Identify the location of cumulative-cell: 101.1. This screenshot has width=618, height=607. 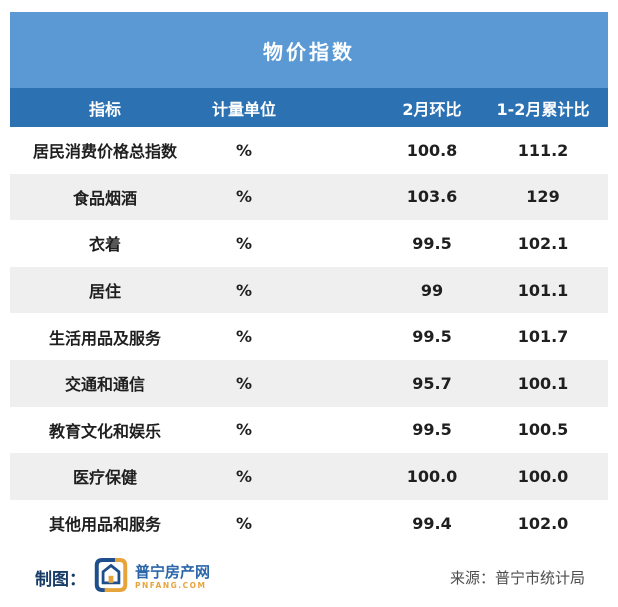
(543, 290).